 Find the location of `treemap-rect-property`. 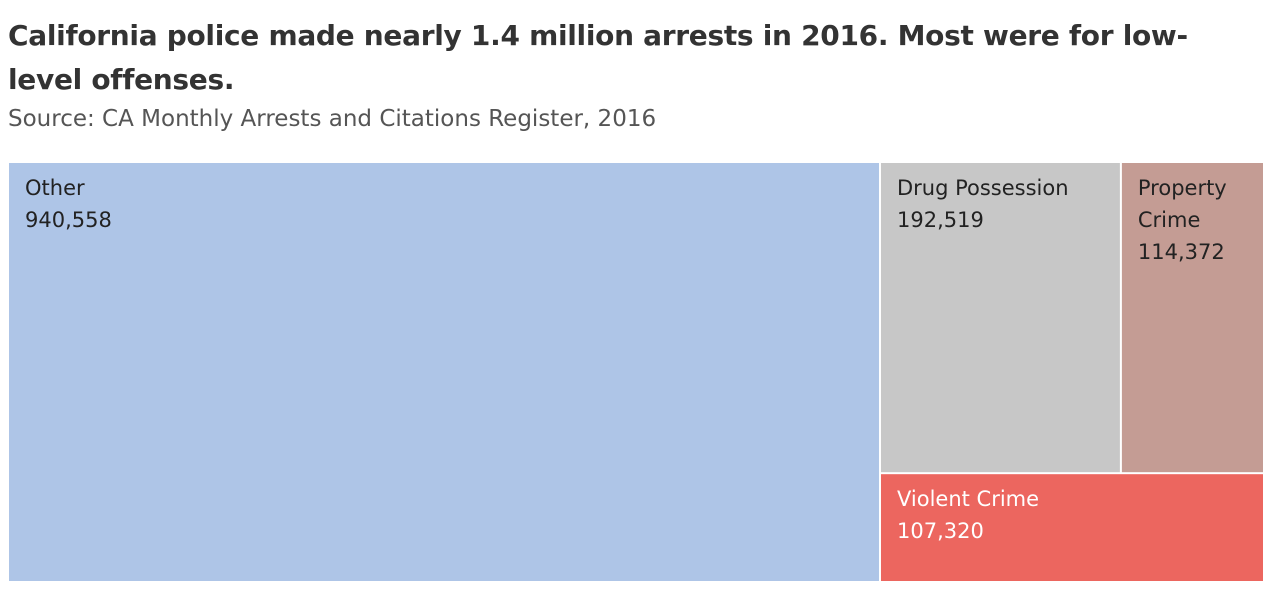

treemap-rect-property is located at coordinates (1192, 318).